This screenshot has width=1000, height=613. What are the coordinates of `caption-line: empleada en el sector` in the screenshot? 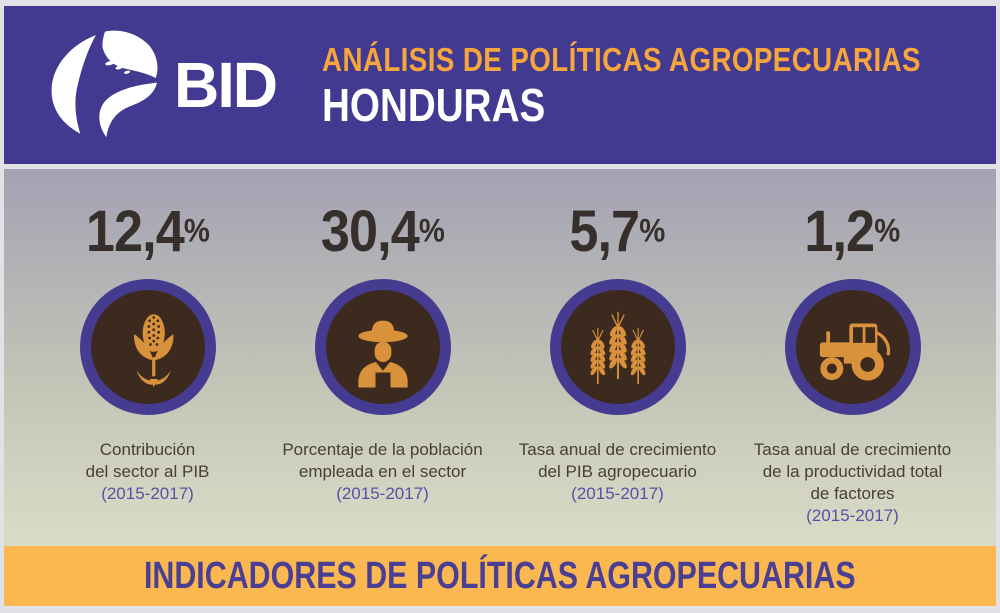 It's located at (382, 472).